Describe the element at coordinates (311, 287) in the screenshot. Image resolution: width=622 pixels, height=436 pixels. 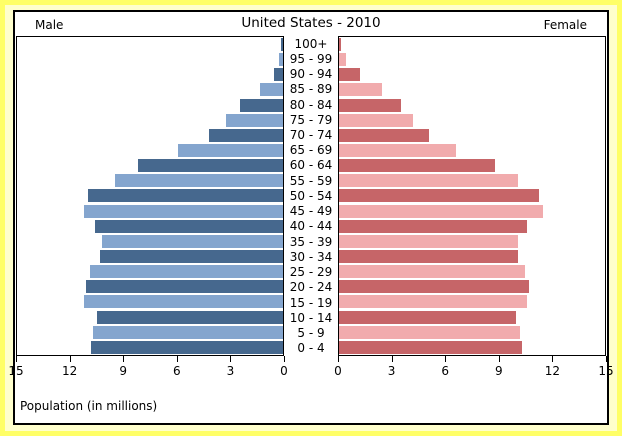
I see `age-group-label: 20 - 24` at that location.